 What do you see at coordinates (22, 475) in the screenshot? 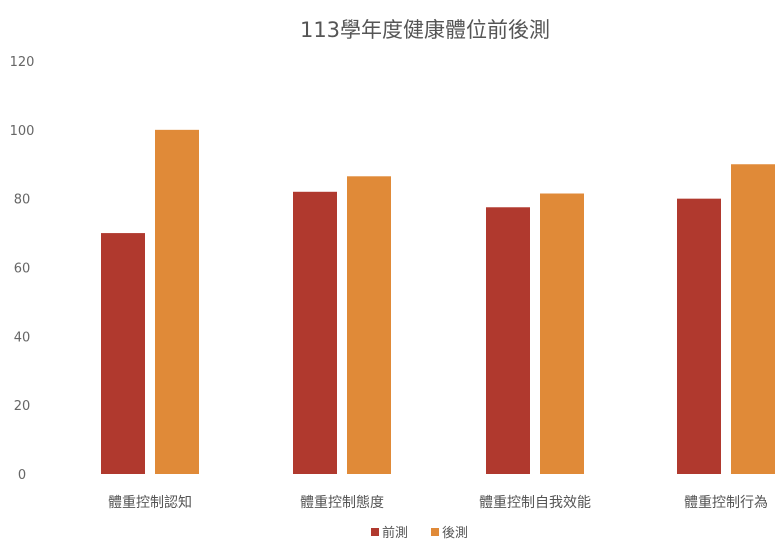
I see `y-tick-label: 0` at bounding box center [22, 475].